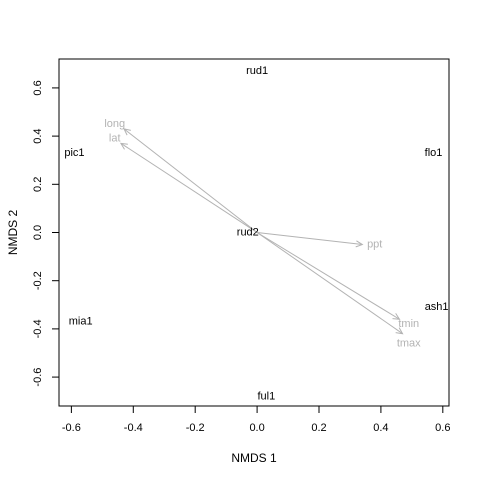 The height and width of the screenshot is (480, 480). I want to click on y-axis: -0.6 -0.4 -0.2 0.0 0.2 0.4 0.6, so click(46, 233).